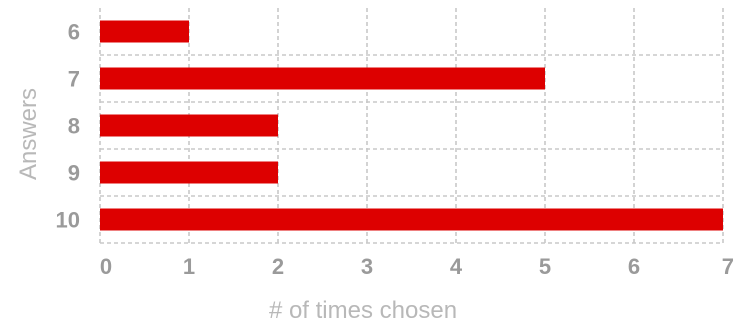  I want to click on y-tick-label-10: 10, so click(68, 220).